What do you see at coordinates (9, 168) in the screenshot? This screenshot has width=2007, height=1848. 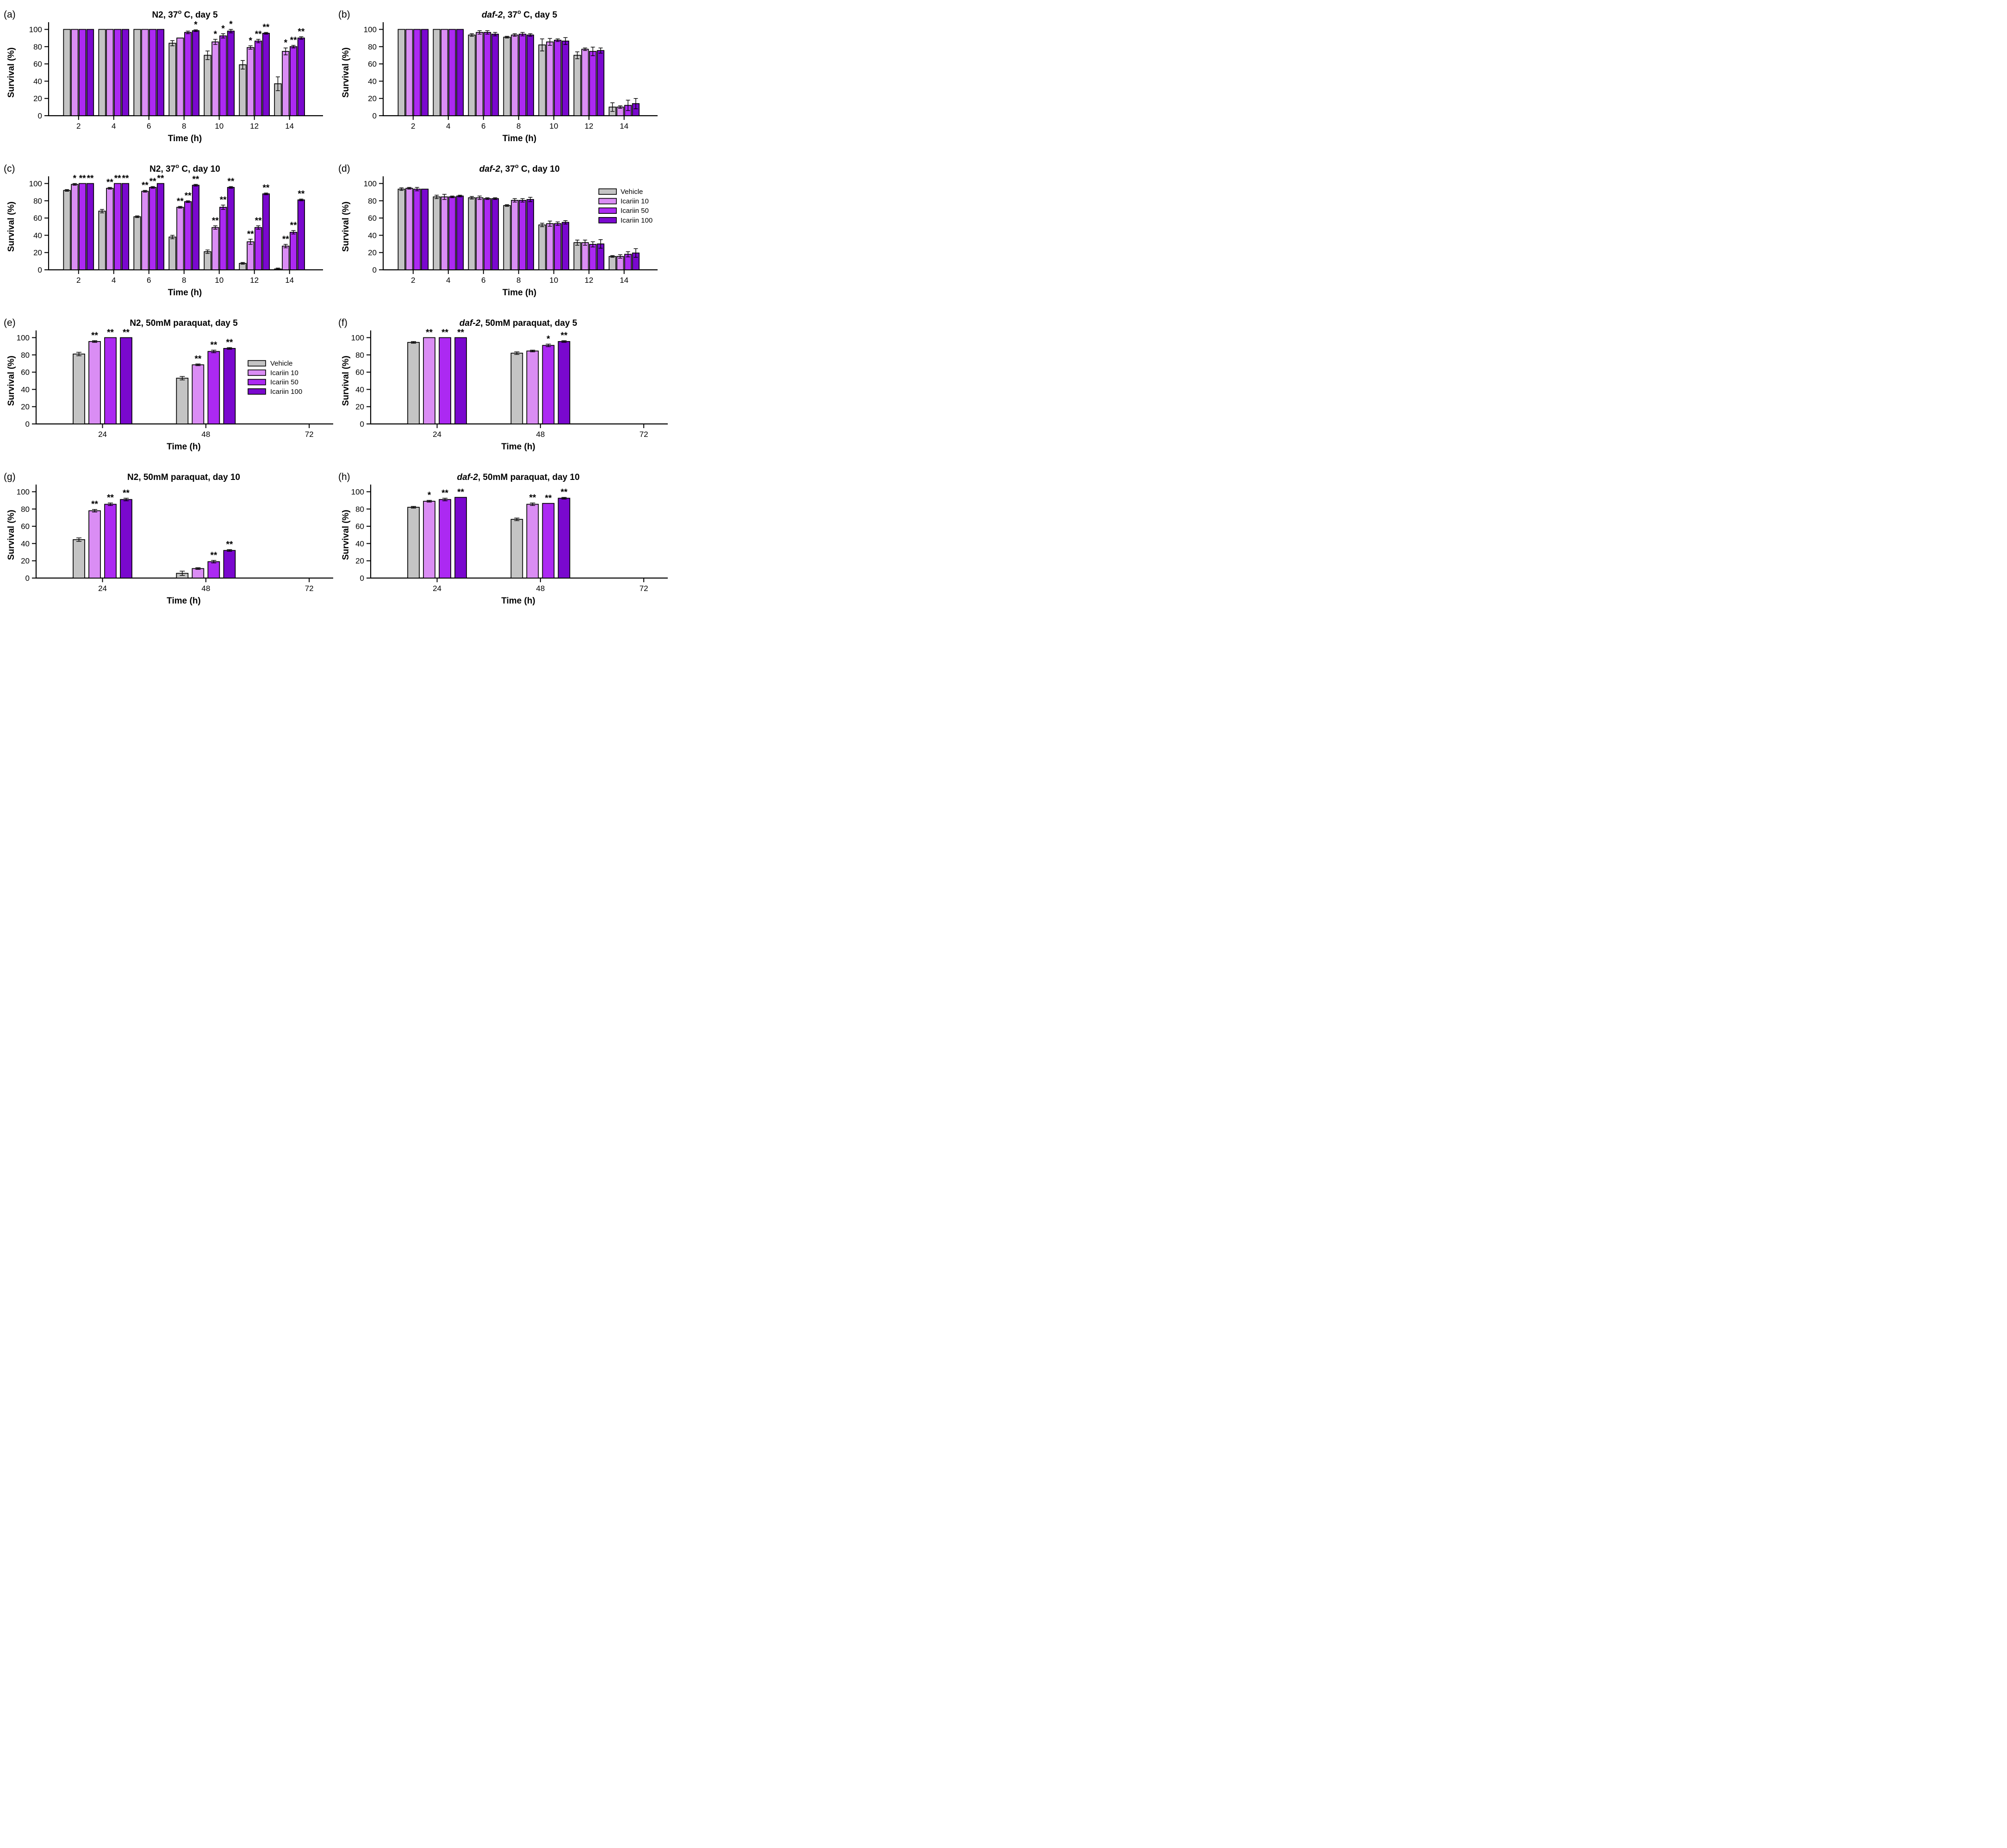 I see `panel-label: (c)` at bounding box center [9, 168].